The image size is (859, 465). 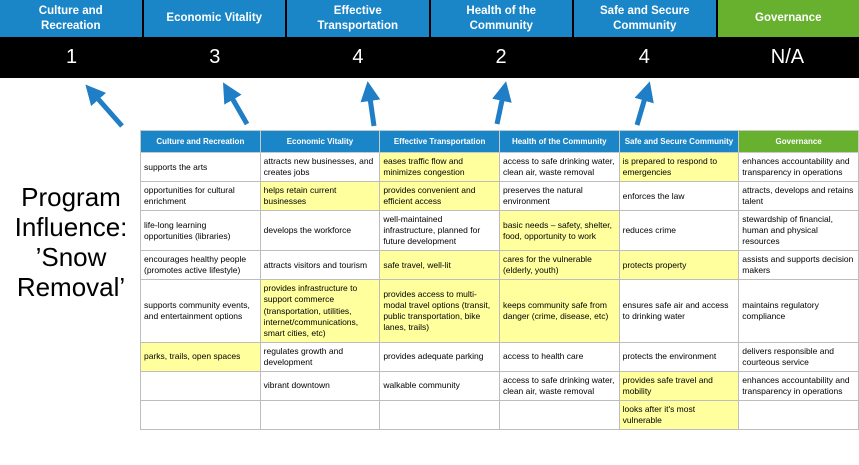 What do you see at coordinates (679, 385) in the screenshot?
I see `table-cell: provides safe travel and mobility` at bounding box center [679, 385].